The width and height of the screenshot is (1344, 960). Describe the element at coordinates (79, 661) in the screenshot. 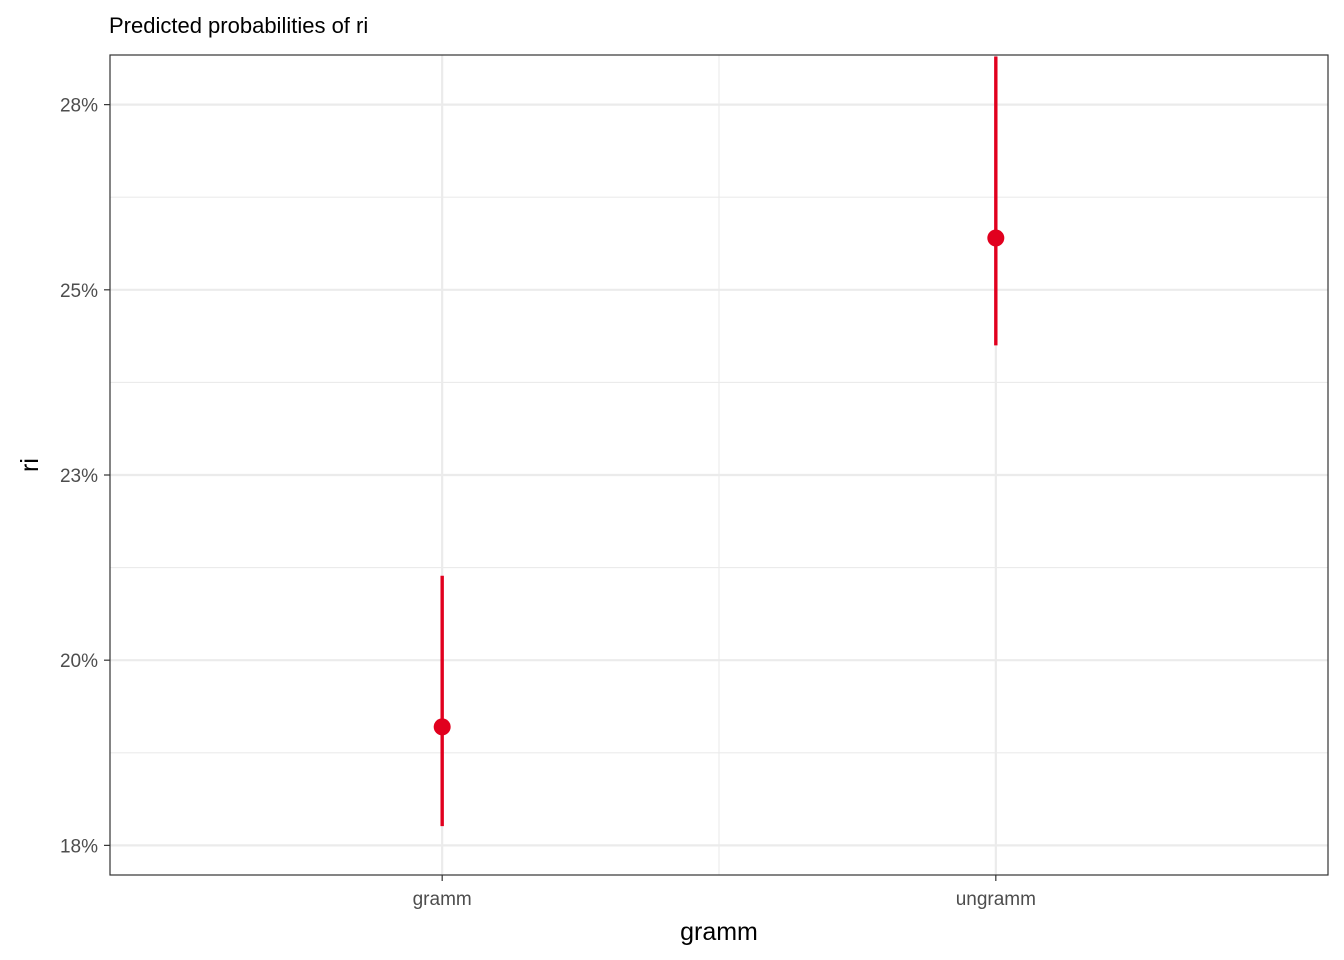

I see `y-tick-label: 20%` at that location.